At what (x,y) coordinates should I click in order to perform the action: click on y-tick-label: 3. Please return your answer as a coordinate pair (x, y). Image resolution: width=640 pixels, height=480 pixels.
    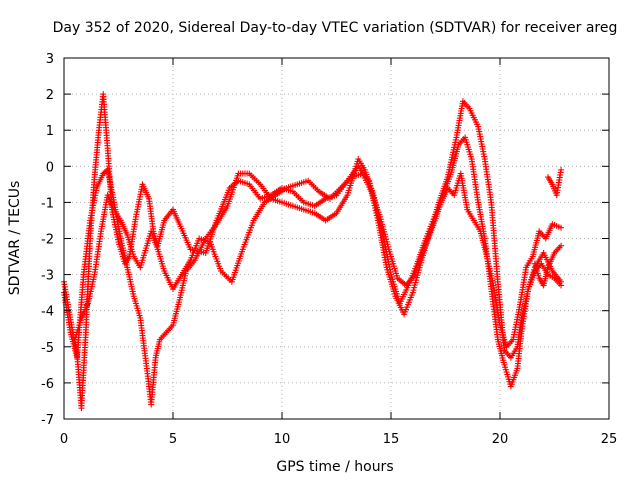
    Looking at the image, I should click on (50, 59).